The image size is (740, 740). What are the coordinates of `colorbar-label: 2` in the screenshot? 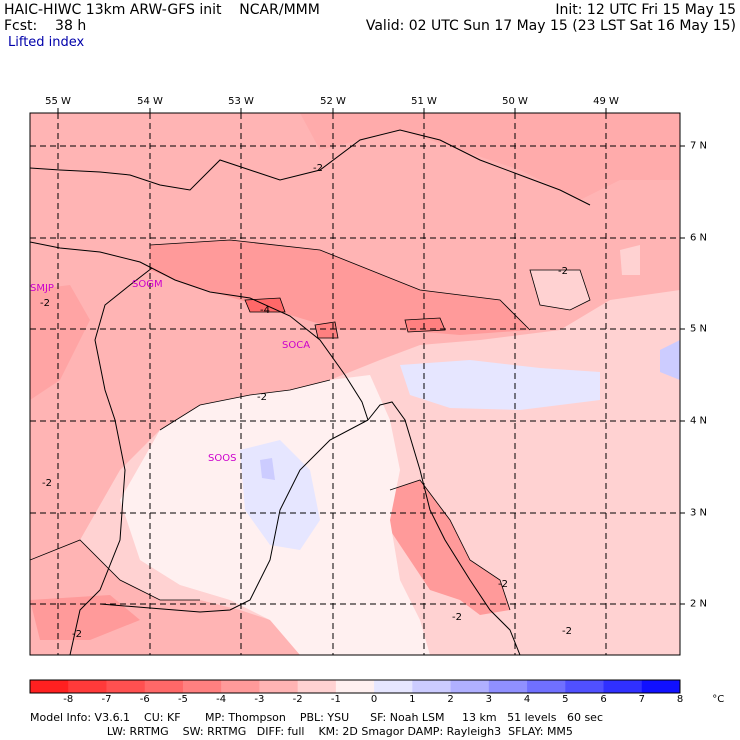 It's located at (450, 699).